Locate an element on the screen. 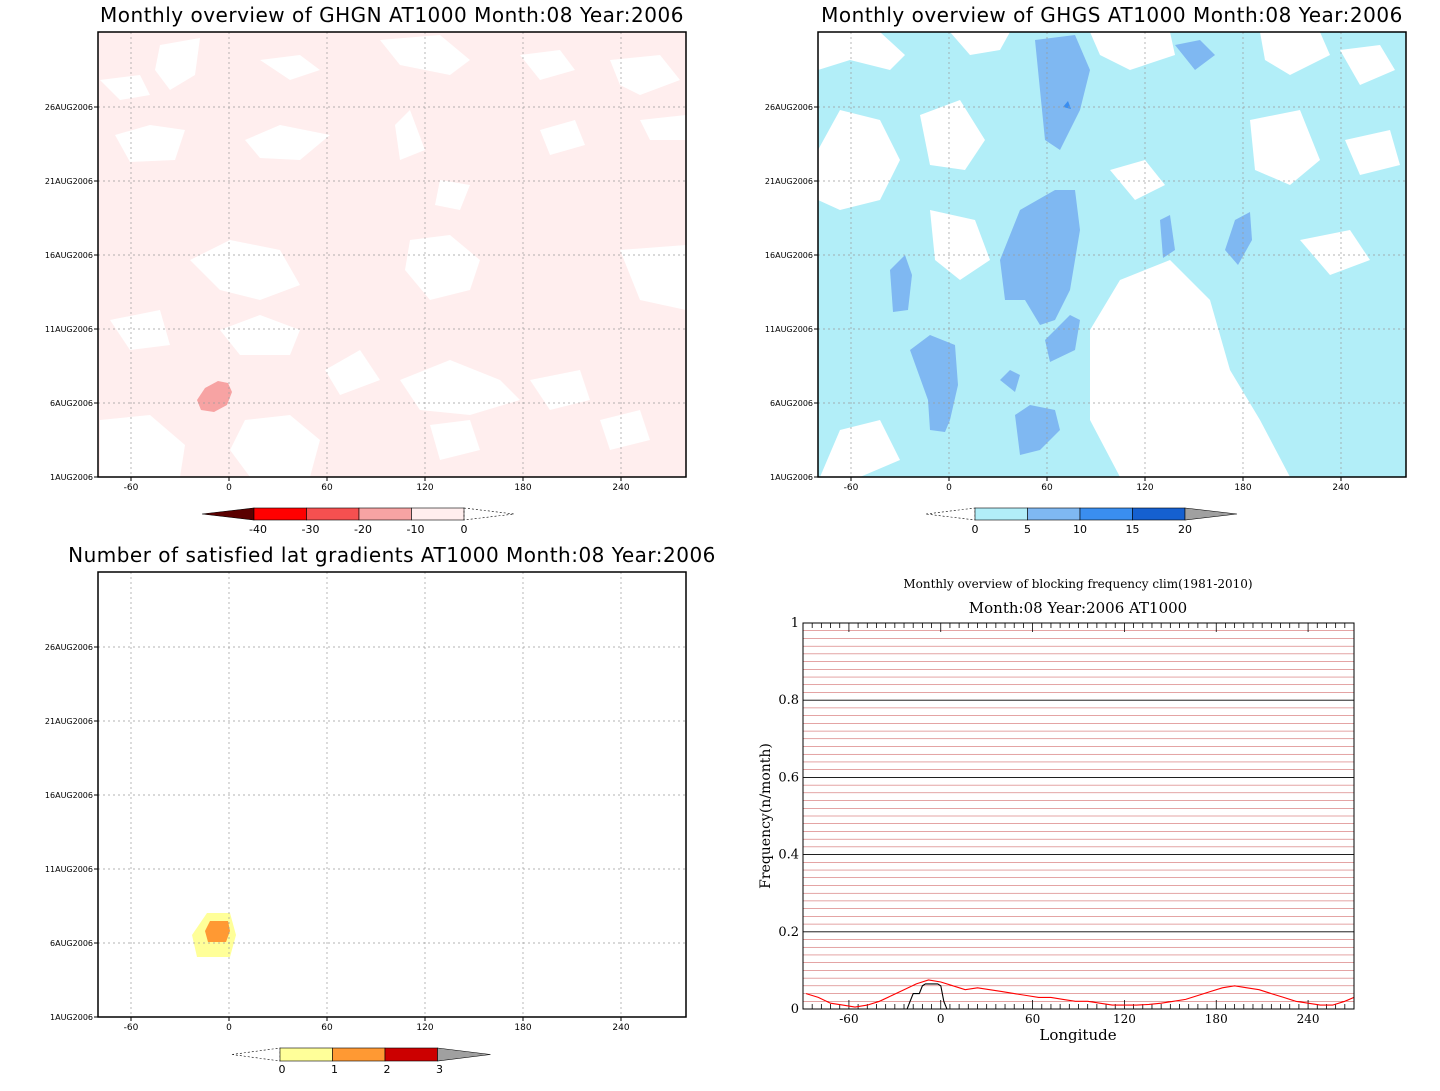 This screenshot has height=1091, width=1440. colorbar-label: -30 is located at coordinates (311, 529).